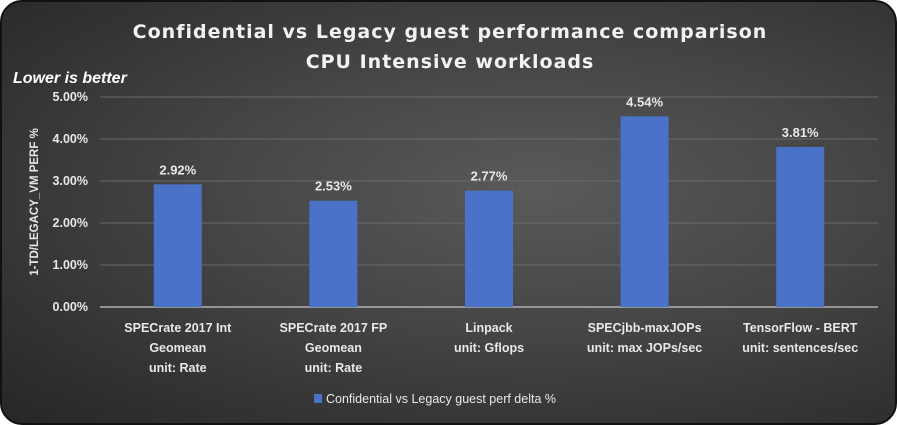 The height and width of the screenshot is (425, 897). What do you see at coordinates (70, 223) in the screenshot?
I see `y-tick-label: 2.00%` at bounding box center [70, 223].